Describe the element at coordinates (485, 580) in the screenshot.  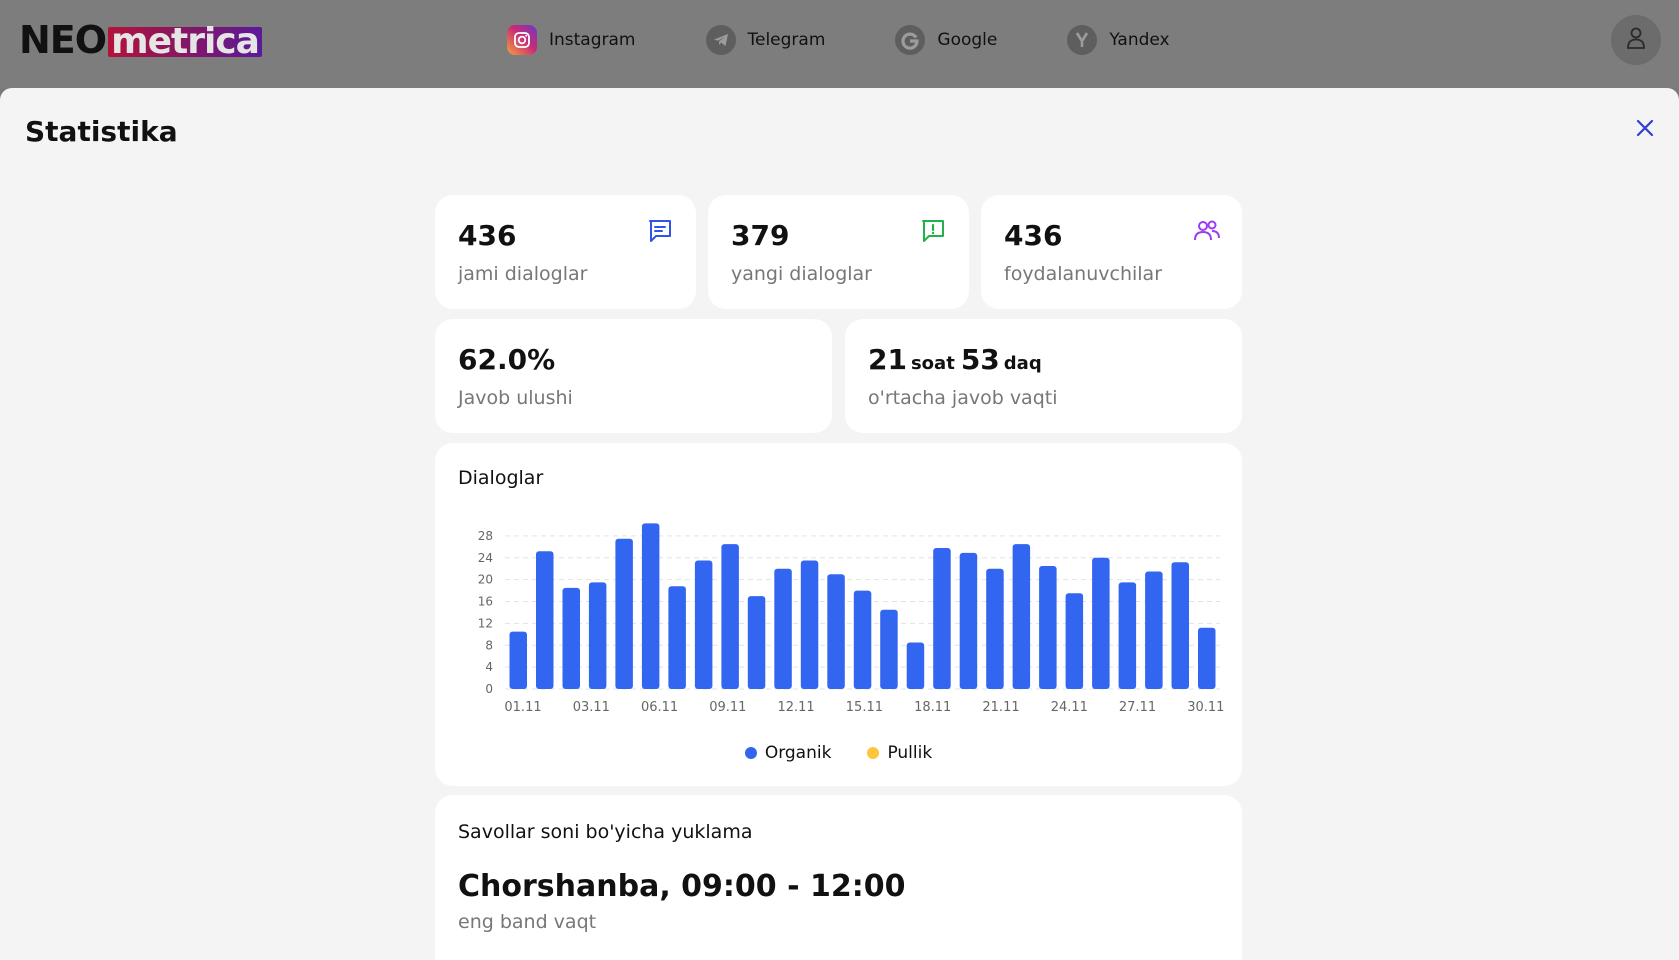
I see `y-tick-label: 20` at that location.